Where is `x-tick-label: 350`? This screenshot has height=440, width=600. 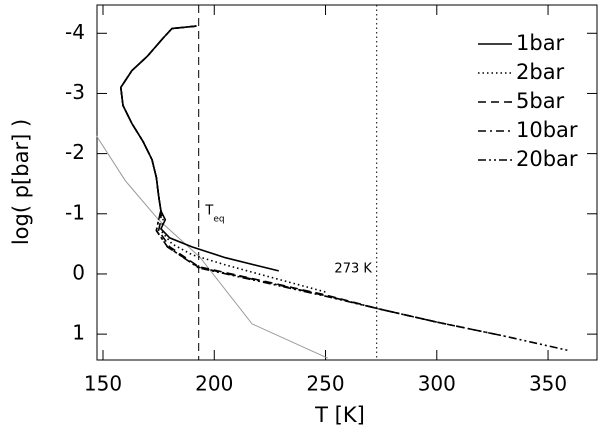
x-tick-label: 350 is located at coordinates (548, 384).